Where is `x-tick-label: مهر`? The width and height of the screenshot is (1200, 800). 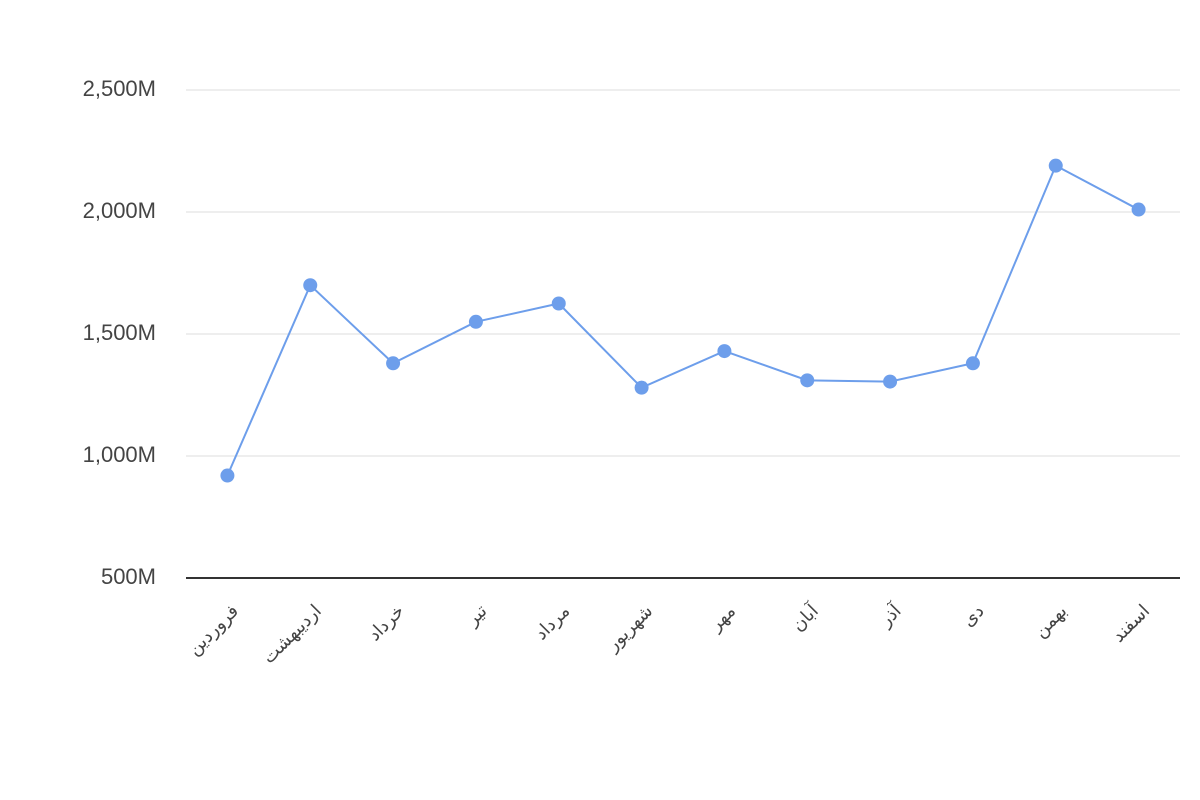
x-tick-label: مهر is located at coordinates (722, 618).